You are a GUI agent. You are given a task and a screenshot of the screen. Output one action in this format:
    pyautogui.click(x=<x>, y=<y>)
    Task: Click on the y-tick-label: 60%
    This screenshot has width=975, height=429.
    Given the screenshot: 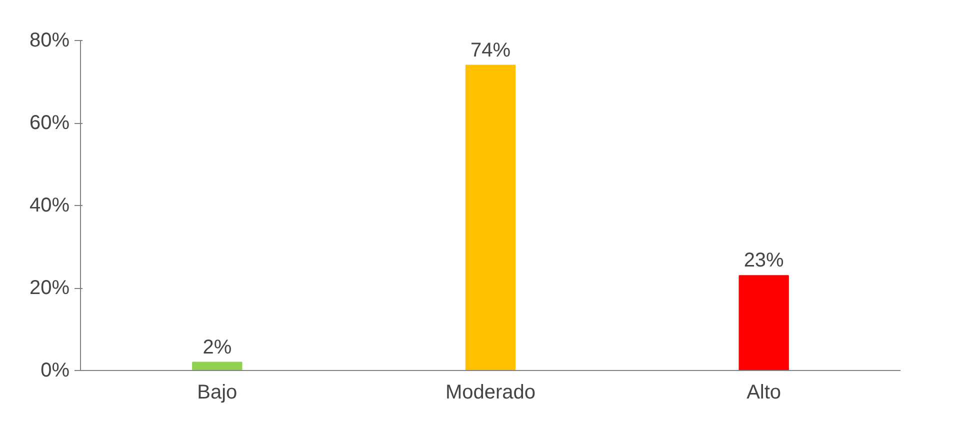 What is the action you would take?
    pyautogui.click(x=49, y=123)
    